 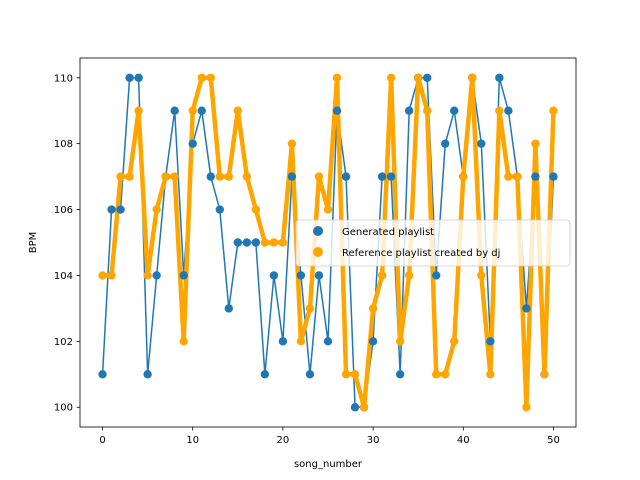 What do you see at coordinates (463, 440) in the screenshot?
I see `x-tick-label: 40` at bounding box center [463, 440].